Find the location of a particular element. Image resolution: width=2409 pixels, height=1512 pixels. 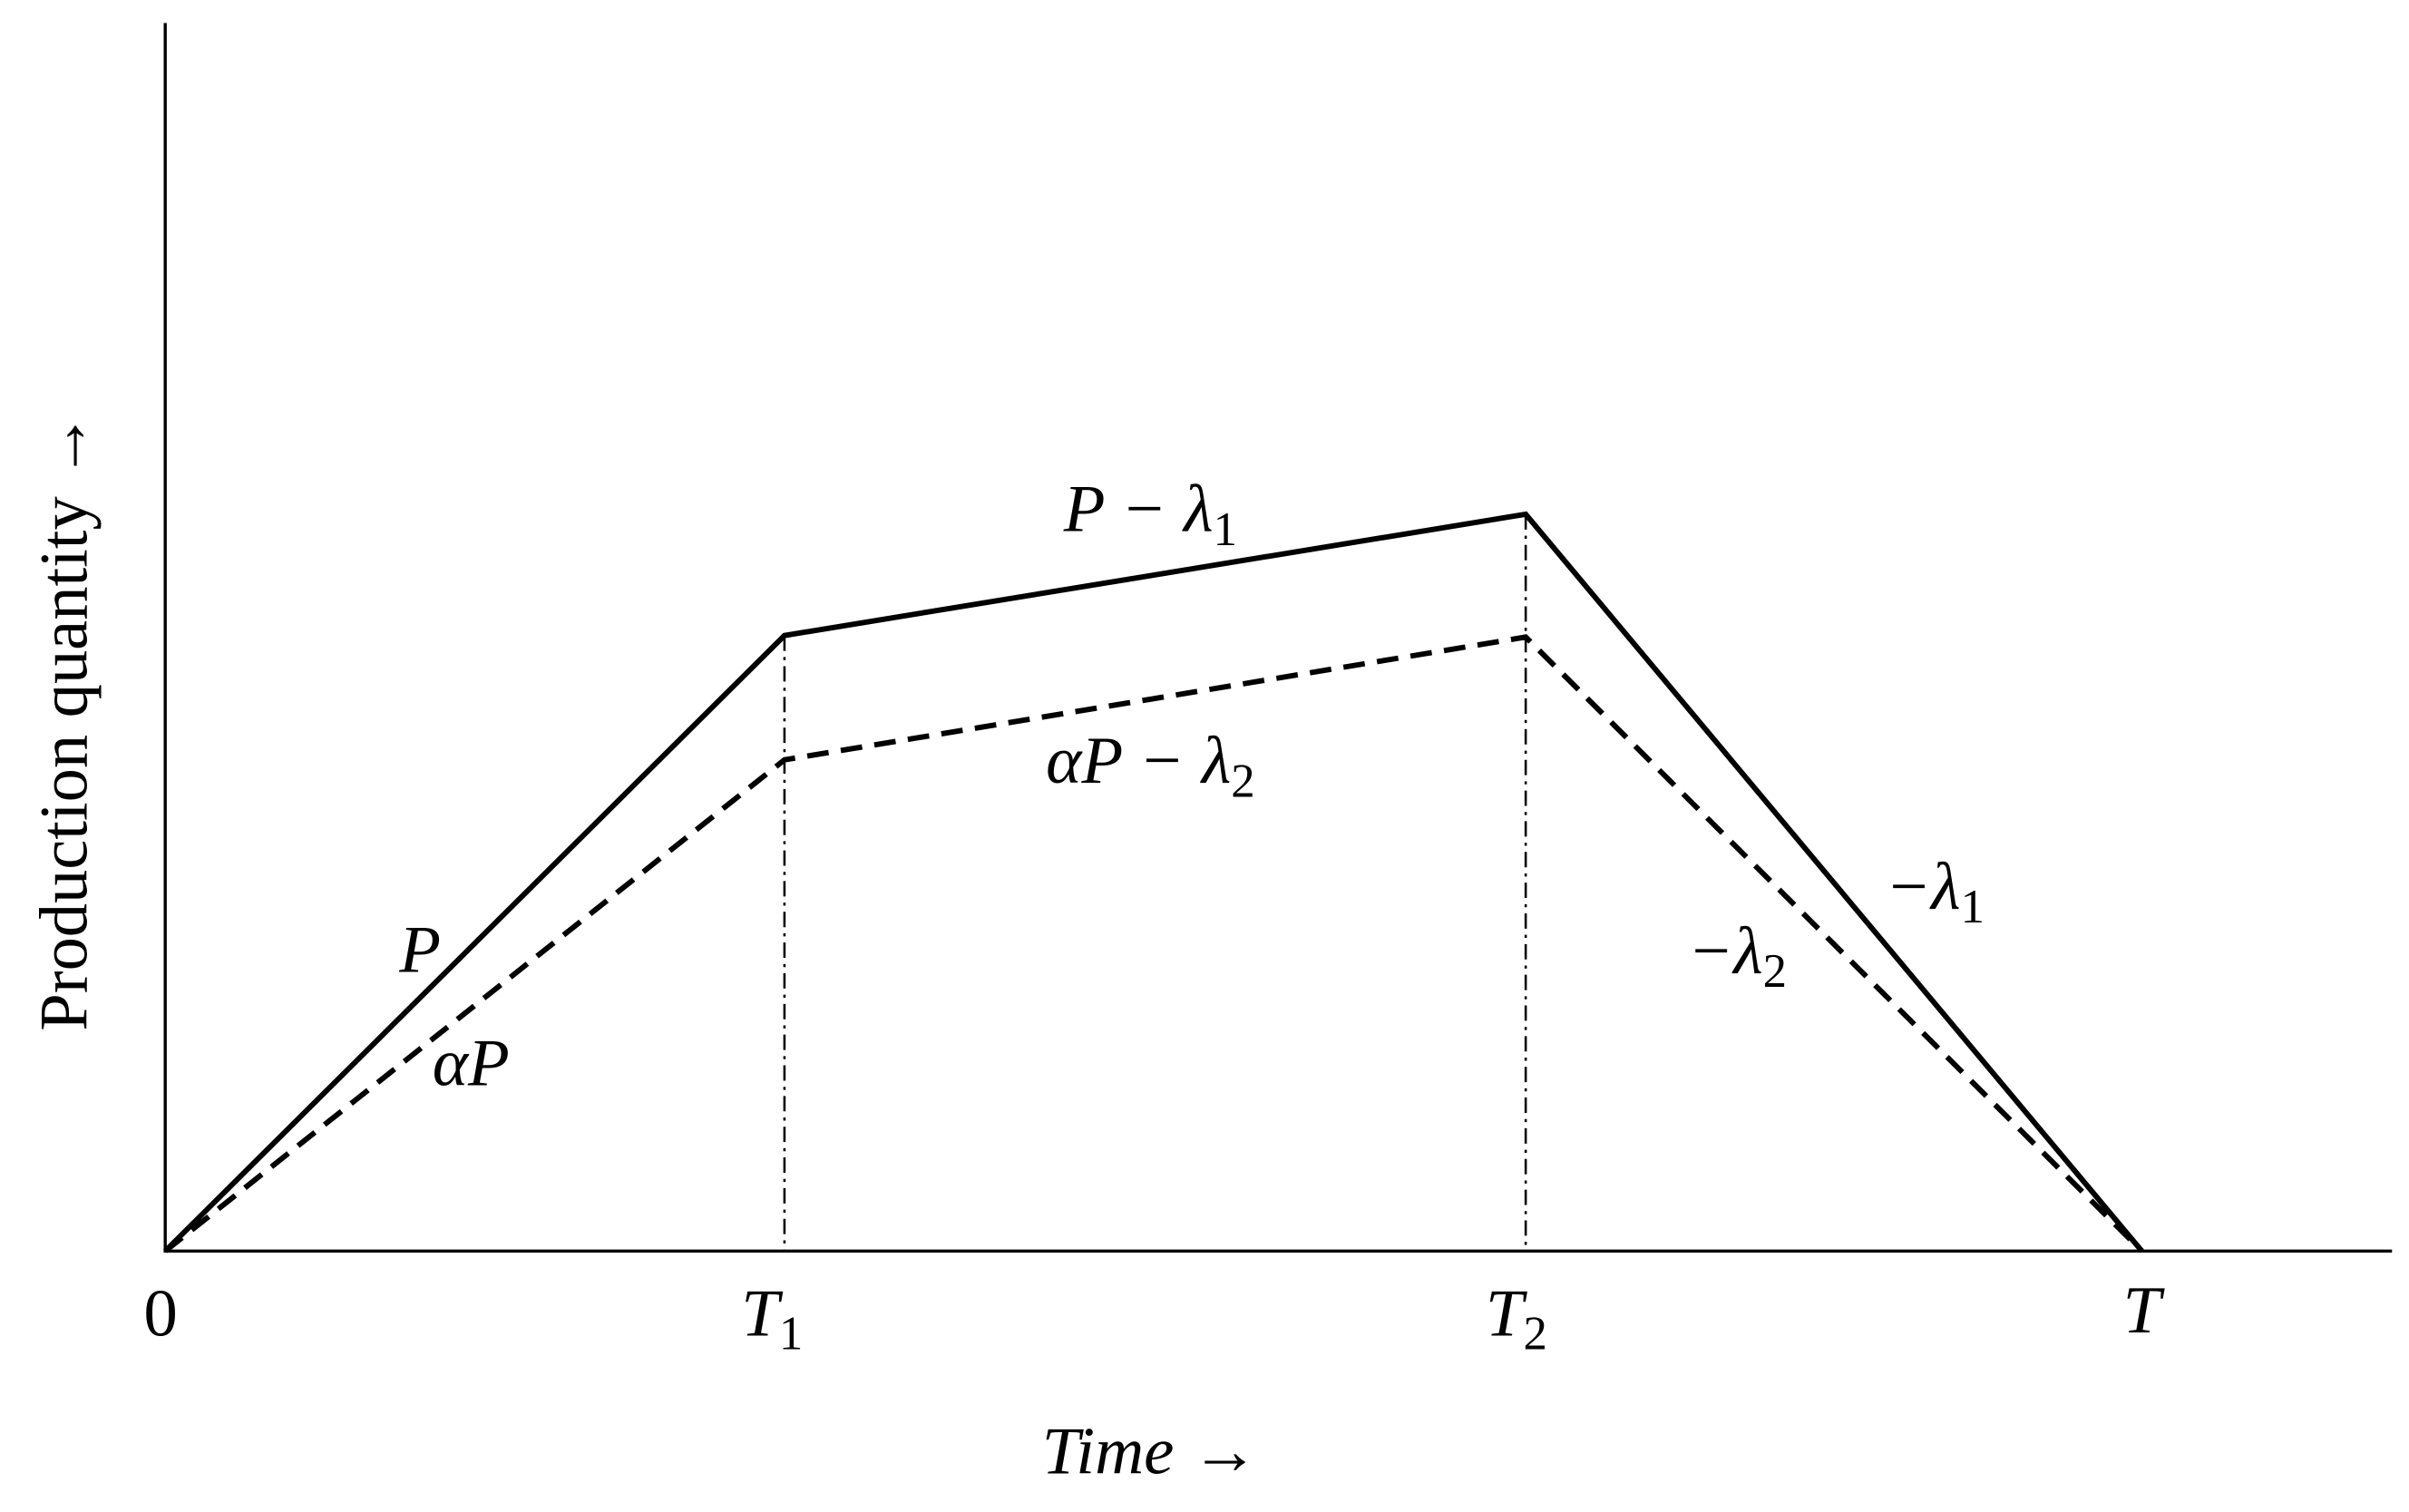

tick-label: 0 is located at coordinates (160, 1313).